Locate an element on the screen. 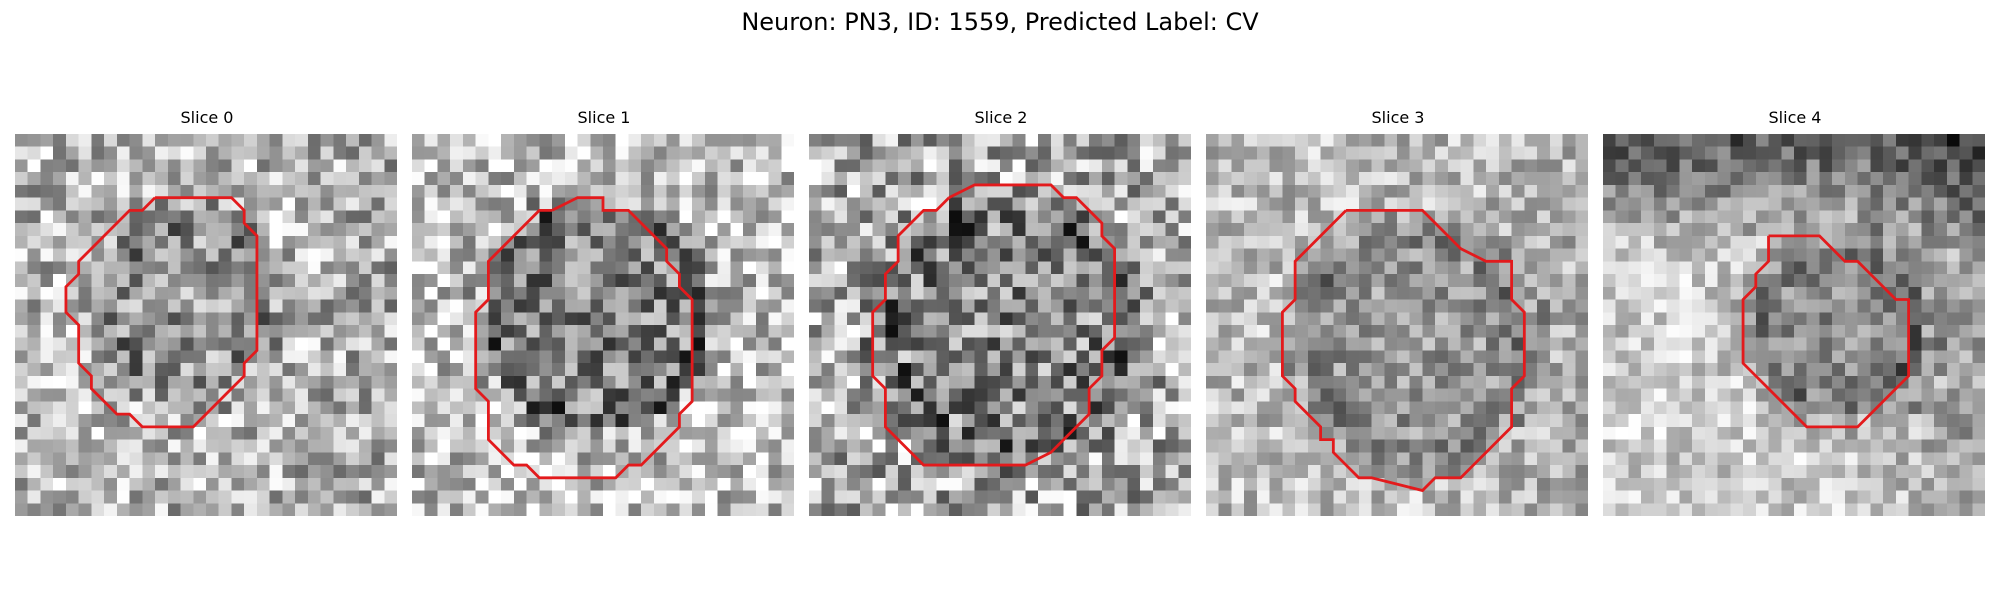  slice-image is located at coordinates (1794, 325).